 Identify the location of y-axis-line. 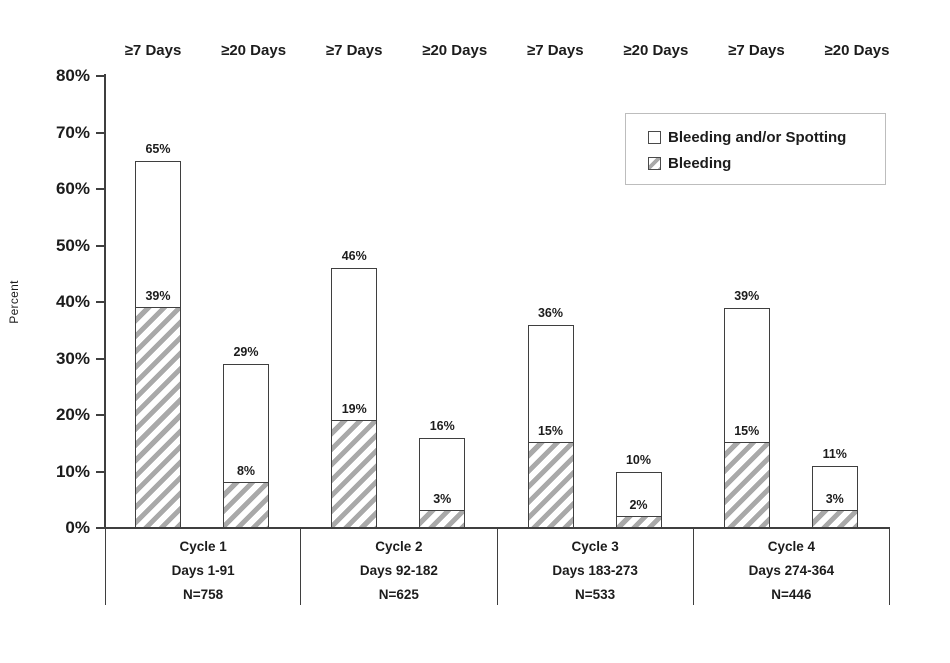
(105, 301).